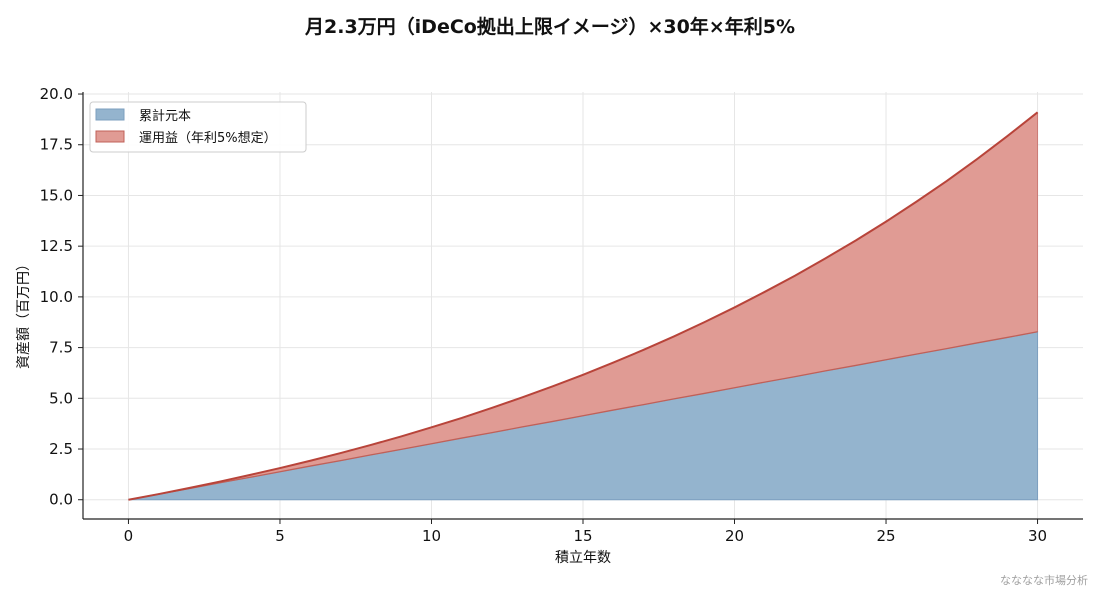  I want to click on x-tick-label: 30, so click(1037, 536).